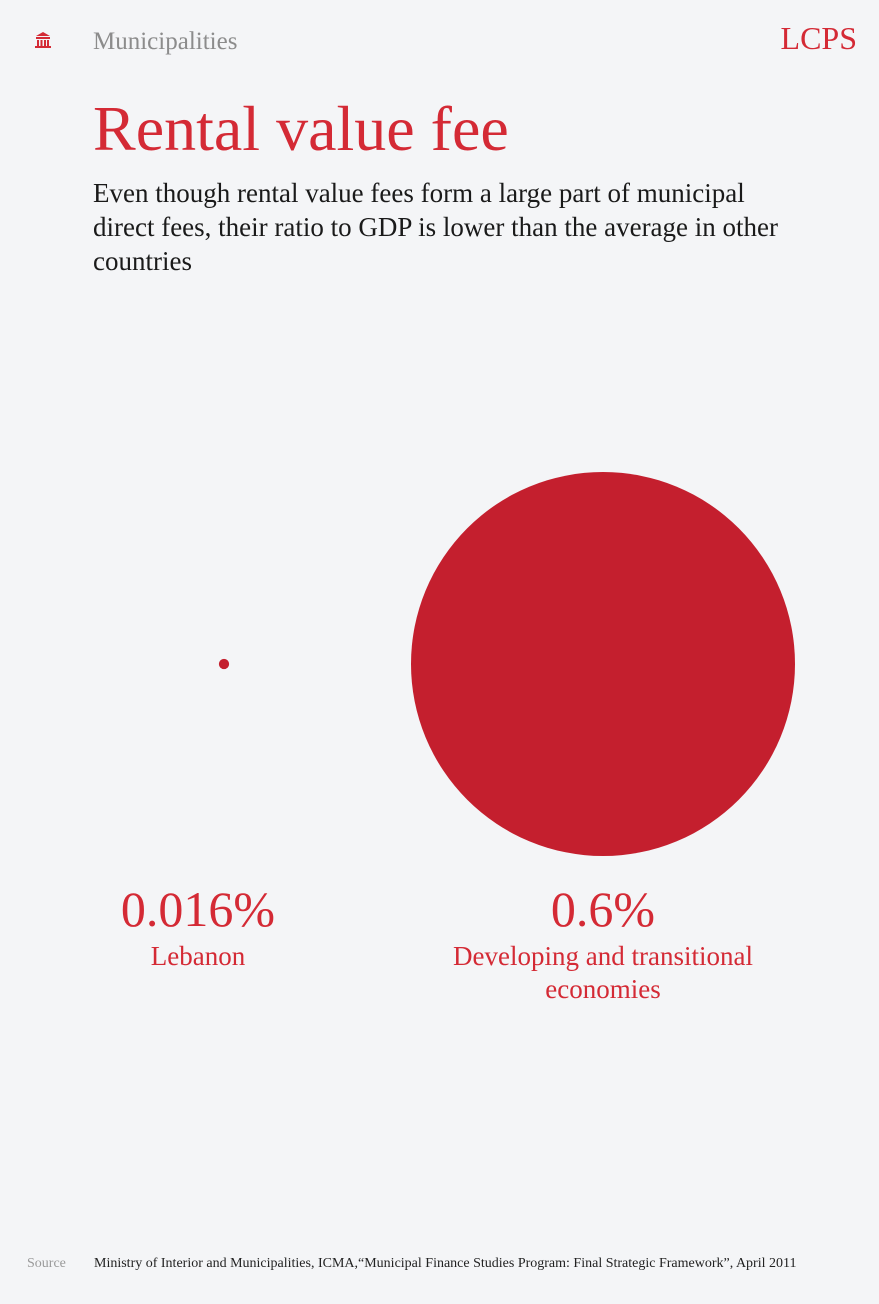 The height and width of the screenshot is (1304, 879). What do you see at coordinates (165, 41) in the screenshot?
I see `section-name: Municipalities` at bounding box center [165, 41].